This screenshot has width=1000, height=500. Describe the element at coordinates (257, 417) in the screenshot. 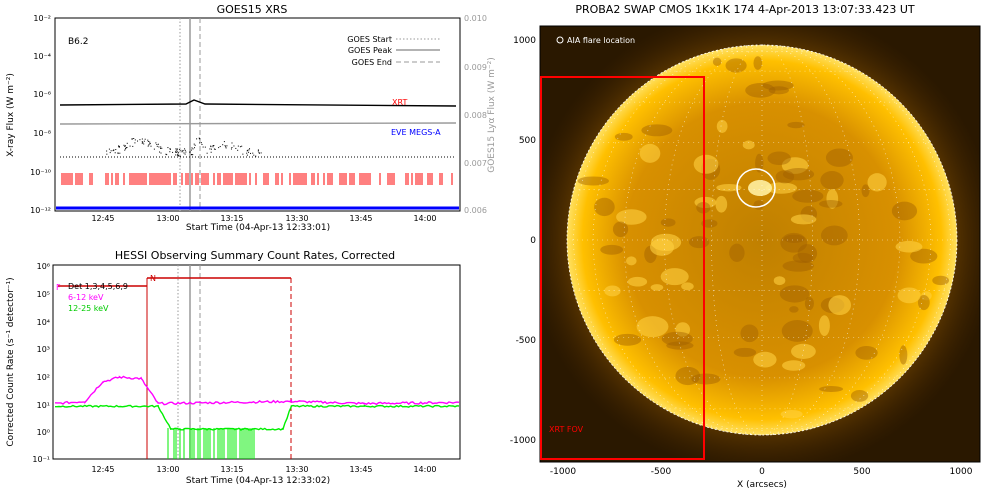

I see `hessi-12-25kev-curve` at that location.